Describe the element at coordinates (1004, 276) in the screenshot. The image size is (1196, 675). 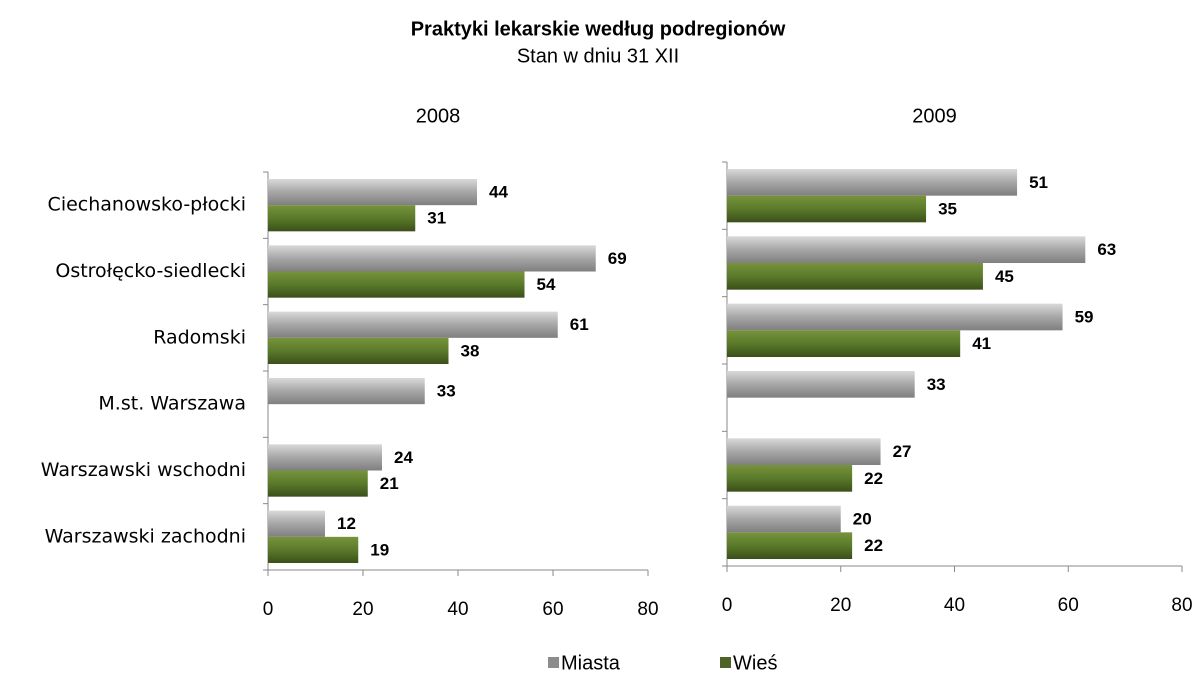
I see `value-label: 45` at that location.